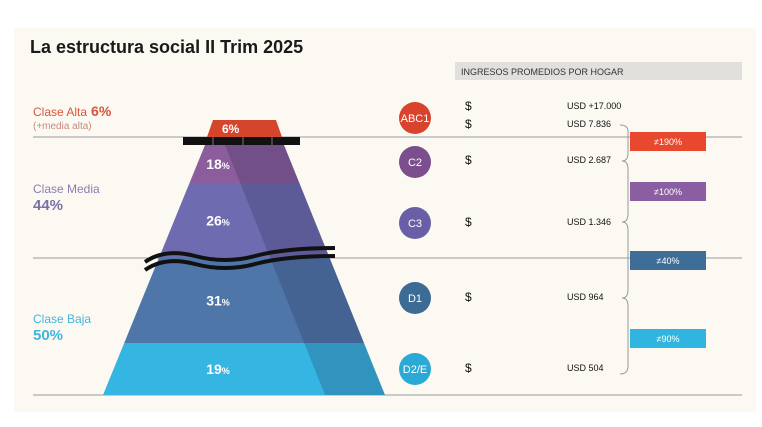 This screenshot has width=762, height=427. Describe the element at coordinates (585, 297) in the screenshot. I see `income-value: USD 964` at that location.